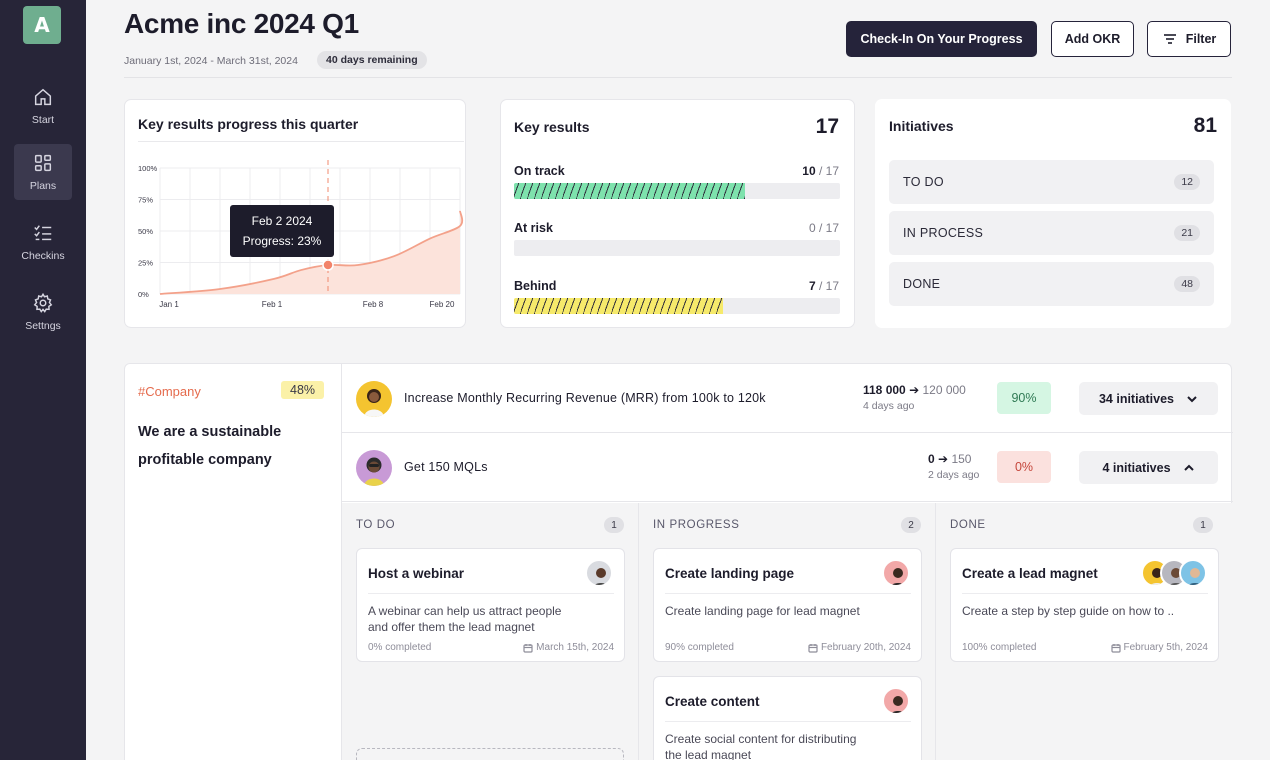 Image resolution: width=1270 pixels, height=760 pixels. Describe the element at coordinates (43, 172) in the screenshot. I see `sidebar-item-plans: Plans` at that location.